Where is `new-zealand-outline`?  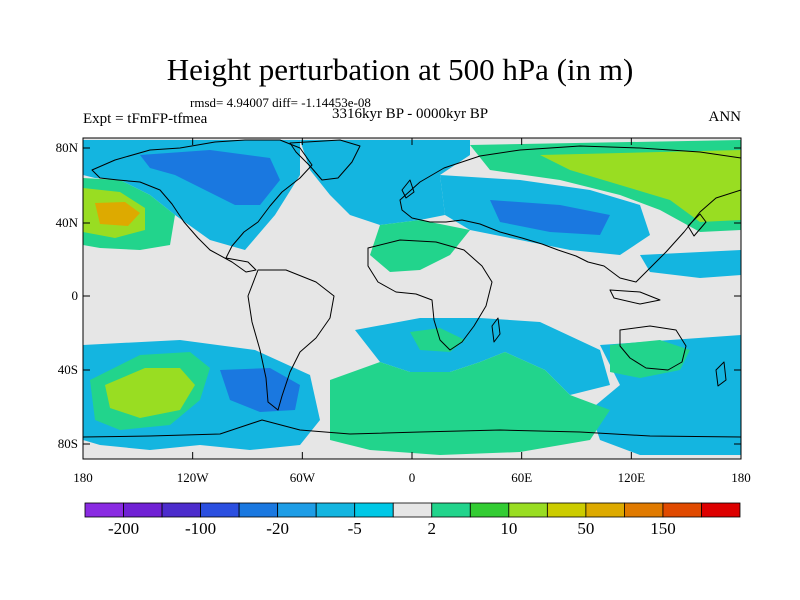 new-zealand-outline is located at coordinates (721, 374).